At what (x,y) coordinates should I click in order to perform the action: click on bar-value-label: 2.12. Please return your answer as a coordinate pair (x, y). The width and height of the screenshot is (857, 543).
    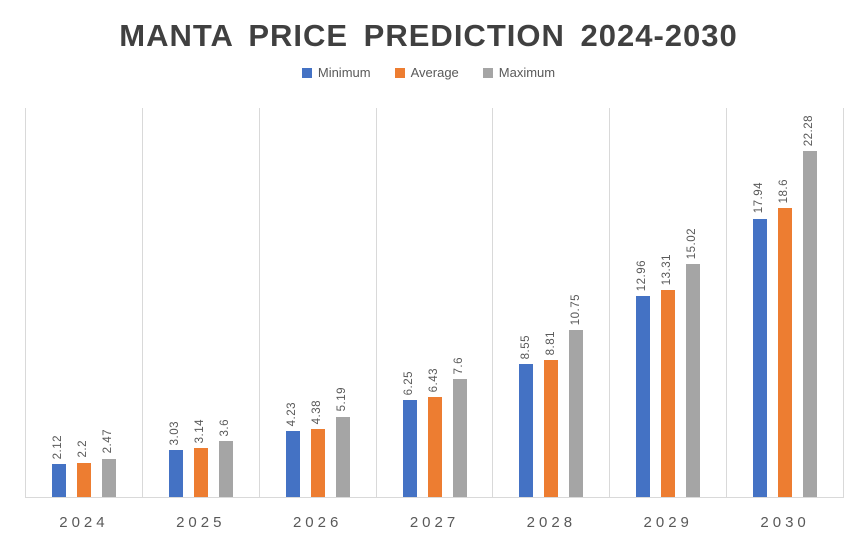
    Looking at the image, I should click on (58, 447).